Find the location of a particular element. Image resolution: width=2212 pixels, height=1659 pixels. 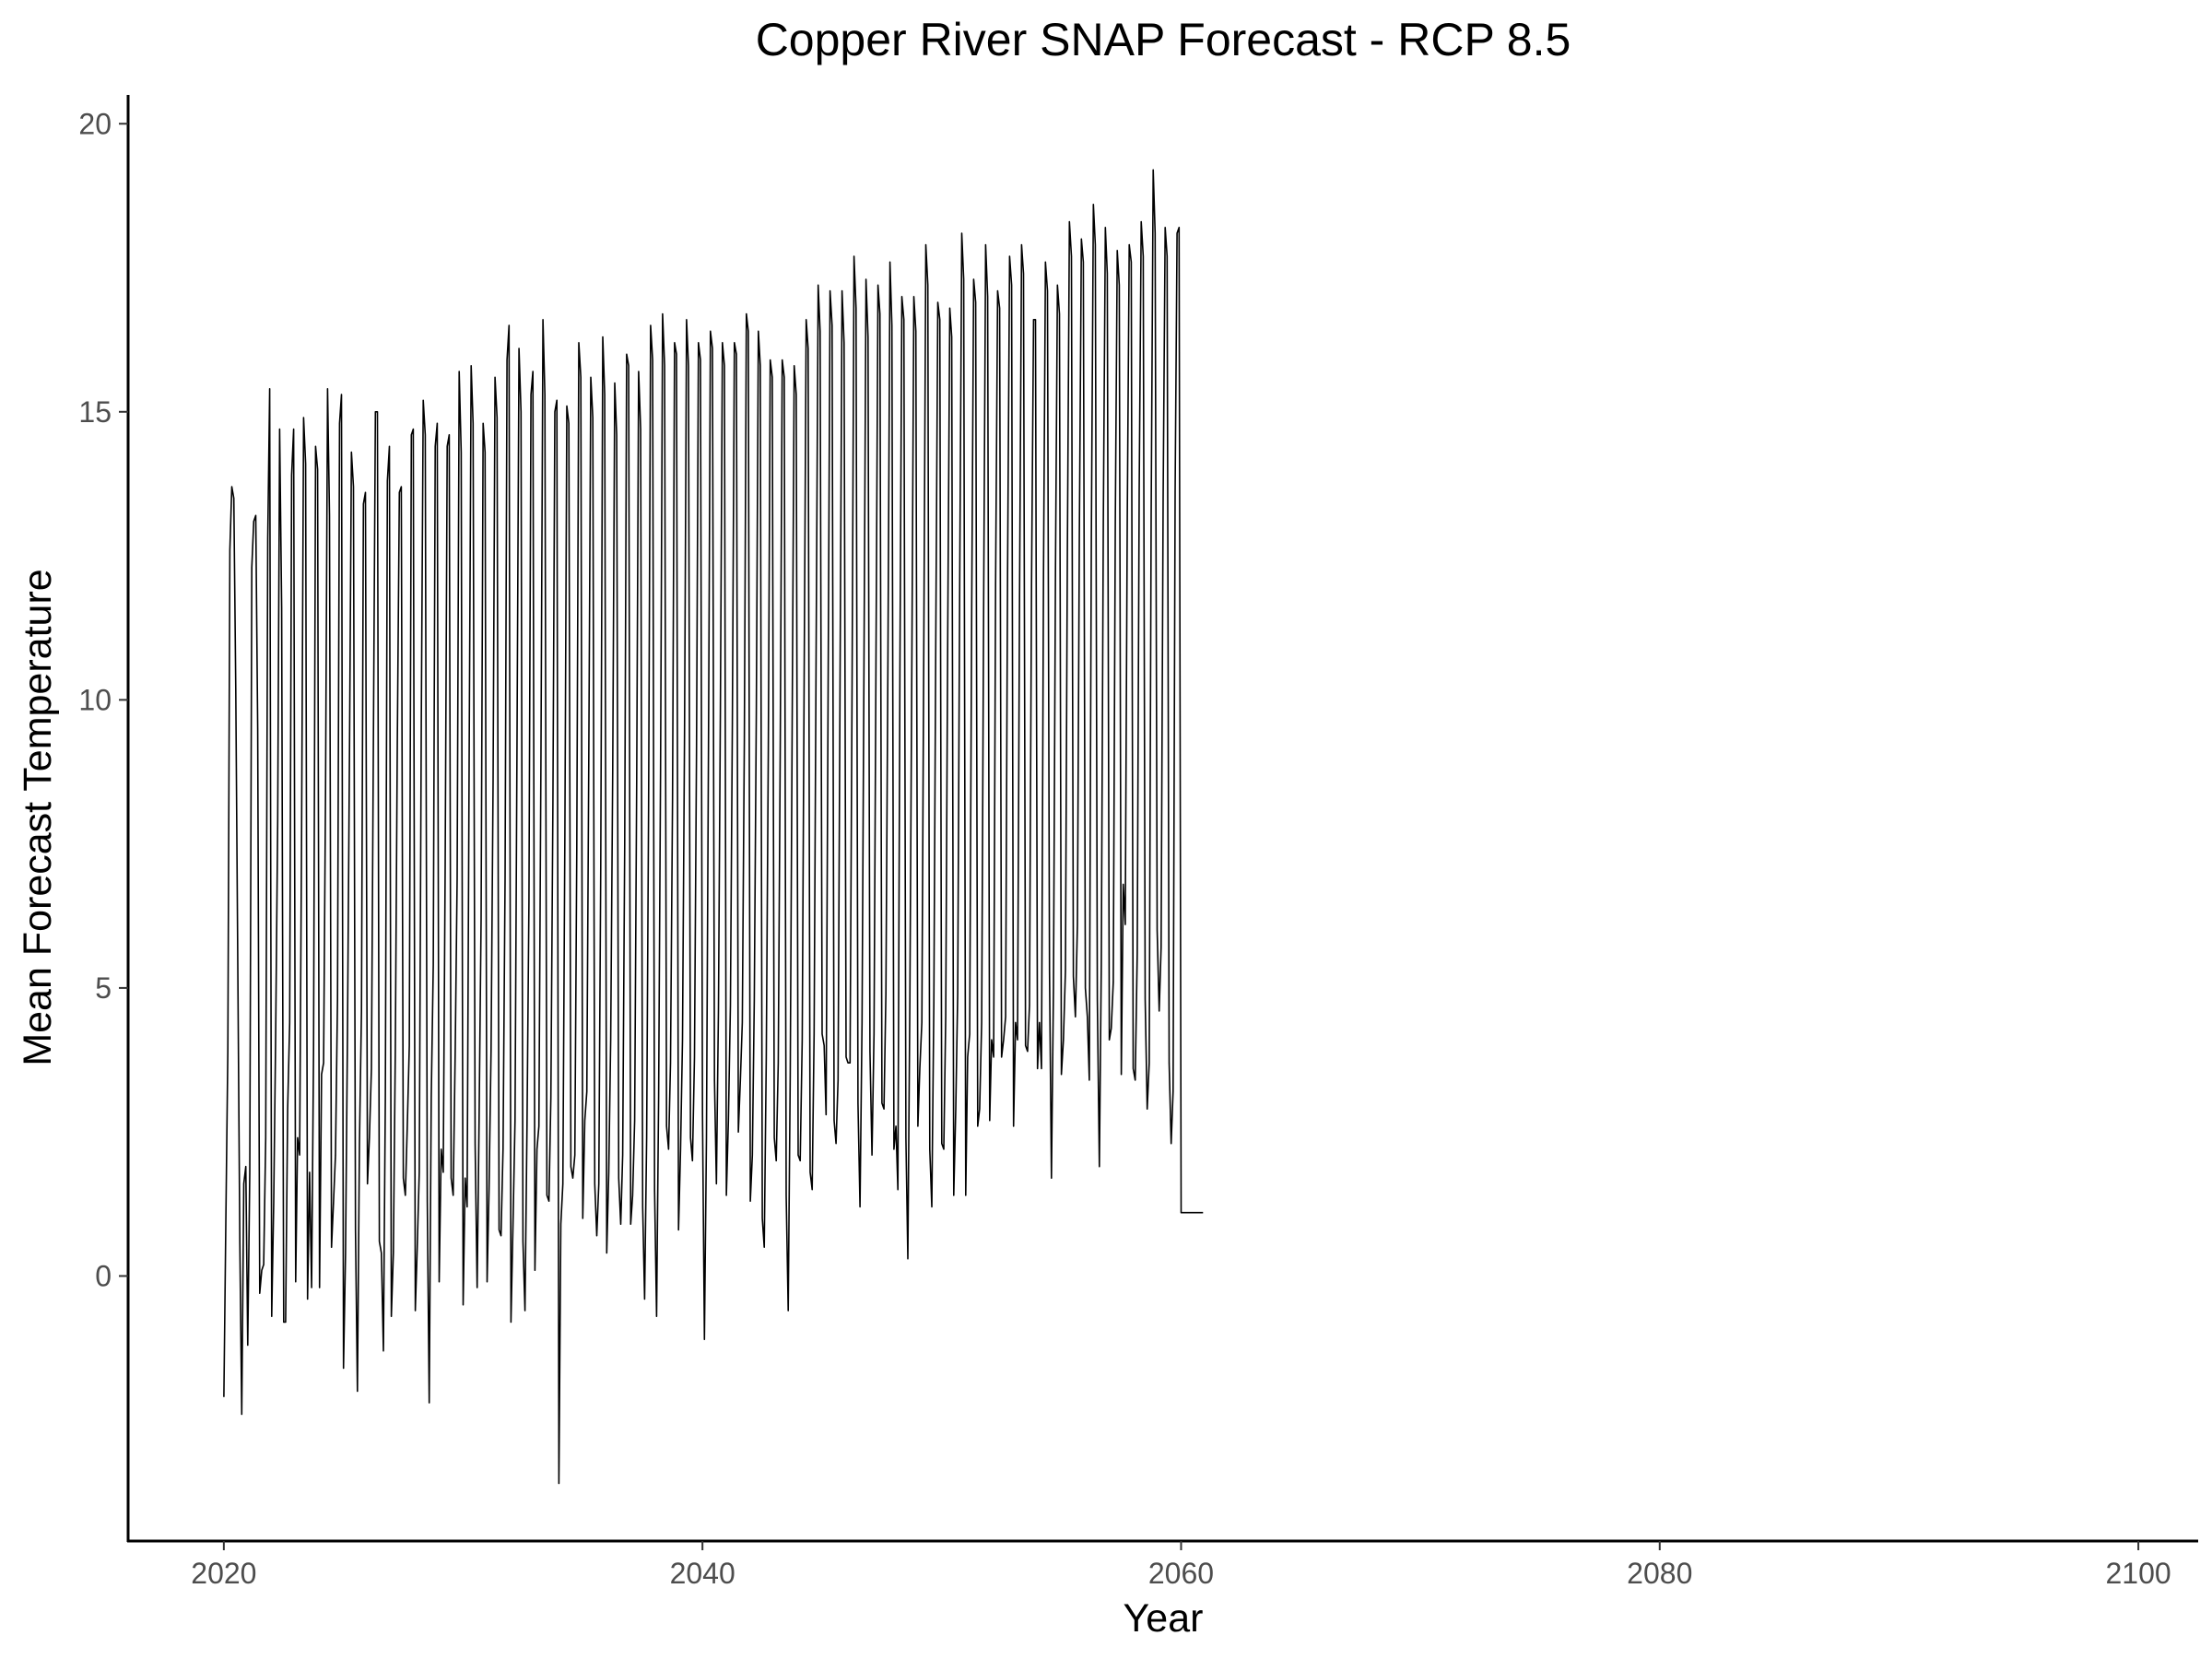

x-tick-label: 2020 is located at coordinates (223, 1573).